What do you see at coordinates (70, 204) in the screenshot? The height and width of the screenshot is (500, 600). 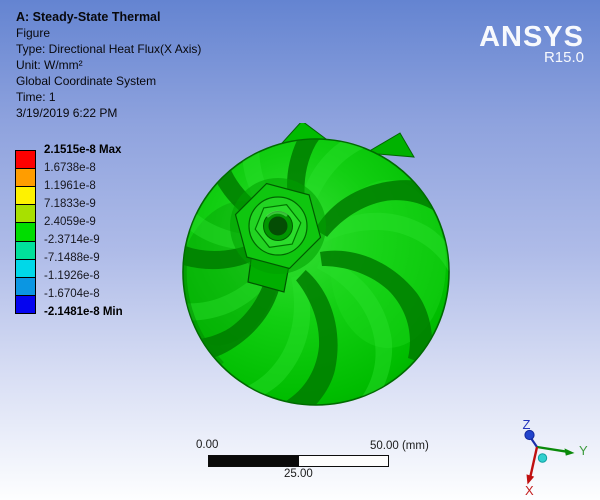 I see `legend-value: 7.1833e-9` at bounding box center [70, 204].